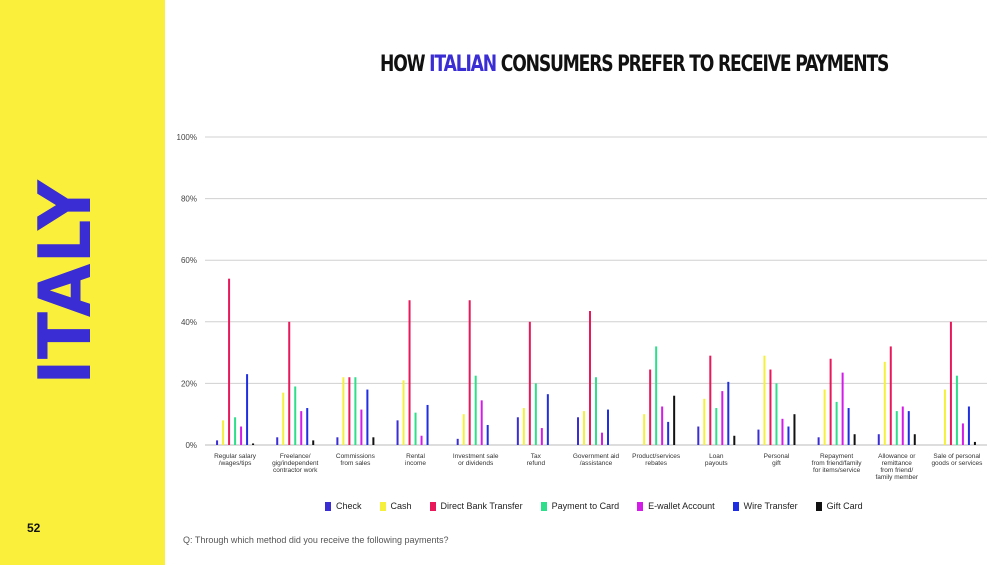  What do you see at coordinates (34, 528) in the screenshot?
I see `page-number: 52` at bounding box center [34, 528].